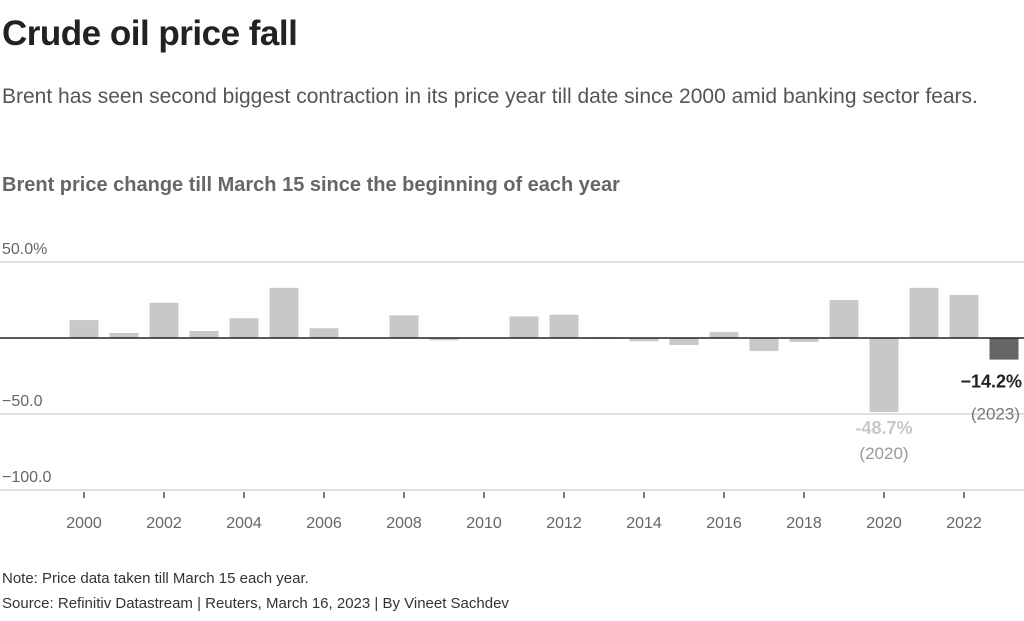 Image resolution: width=1024 pixels, height=621 pixels. Describe the element at coordinates (84, 329) in the screenshot. I see `bar-2000` at that location.